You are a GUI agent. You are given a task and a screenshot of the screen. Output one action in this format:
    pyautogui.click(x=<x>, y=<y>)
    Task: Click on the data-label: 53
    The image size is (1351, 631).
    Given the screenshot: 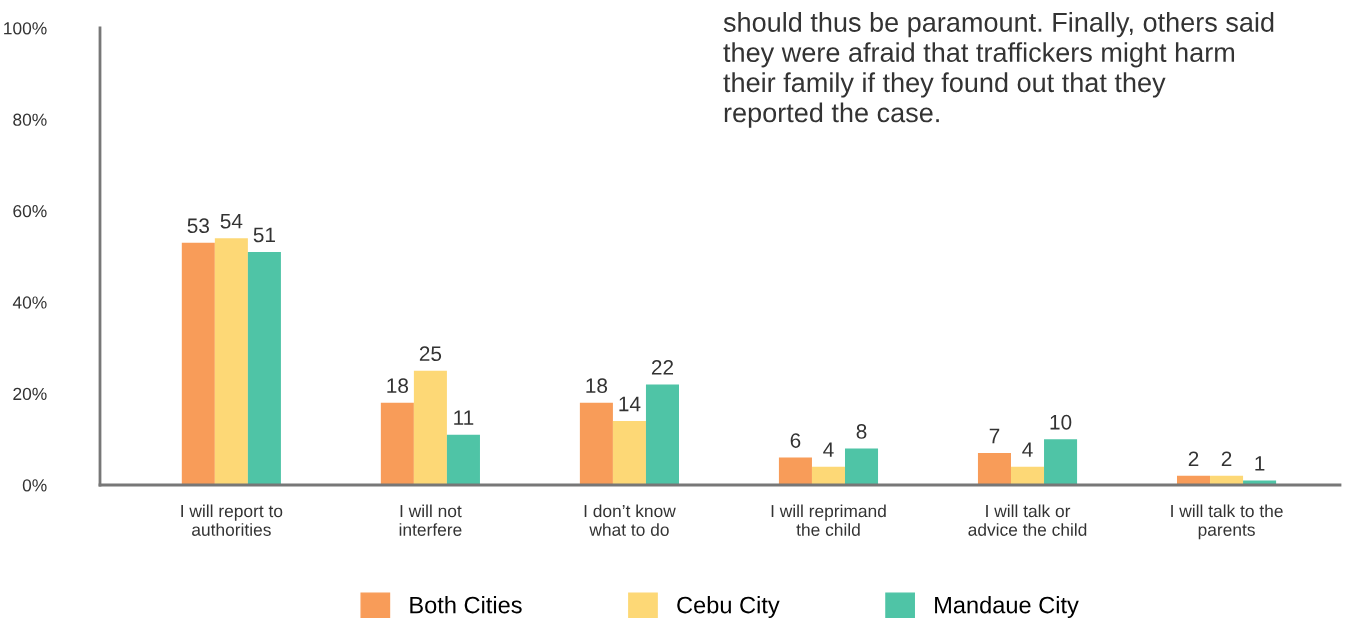 What is the action you would take?
    pyautogui.click(x=198, y=226)
    